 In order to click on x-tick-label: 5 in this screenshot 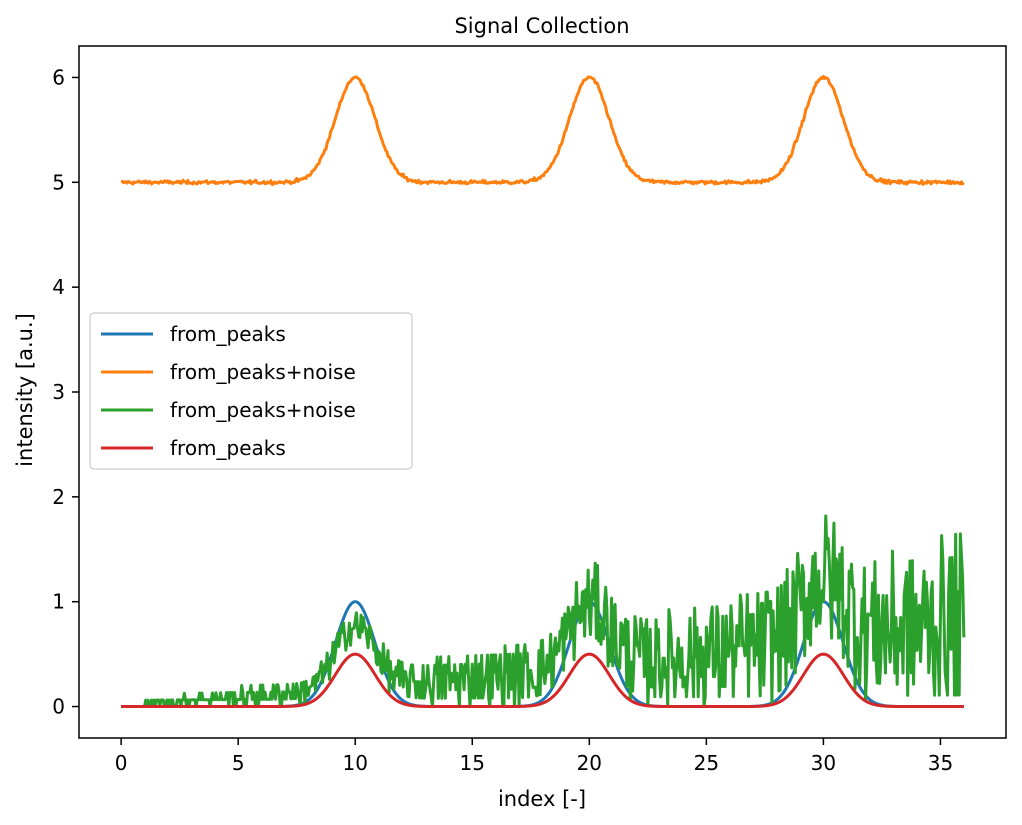, I will do `click(238, 763)`.